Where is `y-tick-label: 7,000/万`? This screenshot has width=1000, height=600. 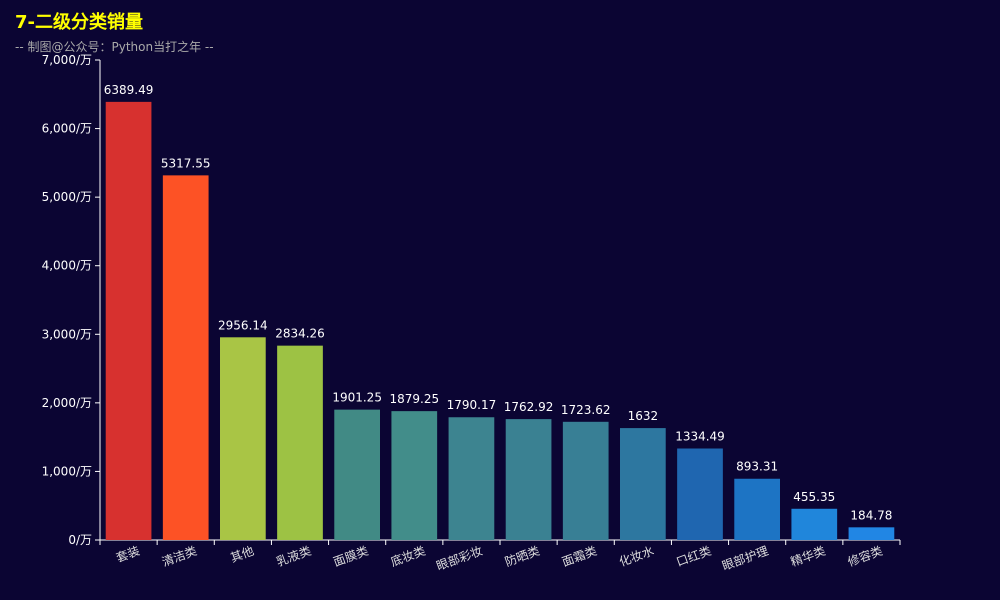
y-tick-label: 7,000/万 is located at coordinates (67, 60).